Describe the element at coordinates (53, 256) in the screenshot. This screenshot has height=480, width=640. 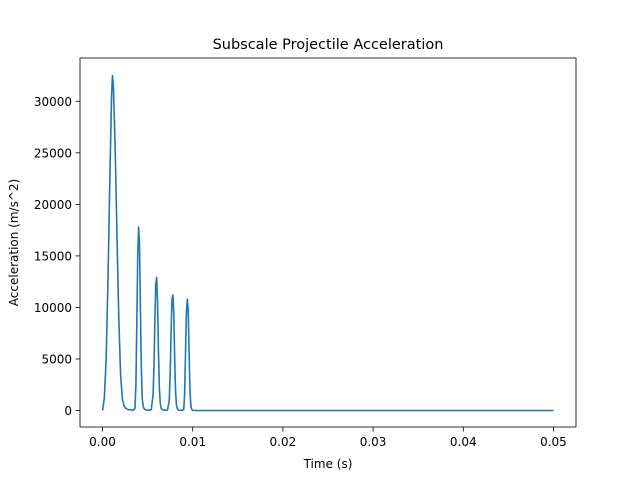
I see `y-tick-label: 15000` at that location.